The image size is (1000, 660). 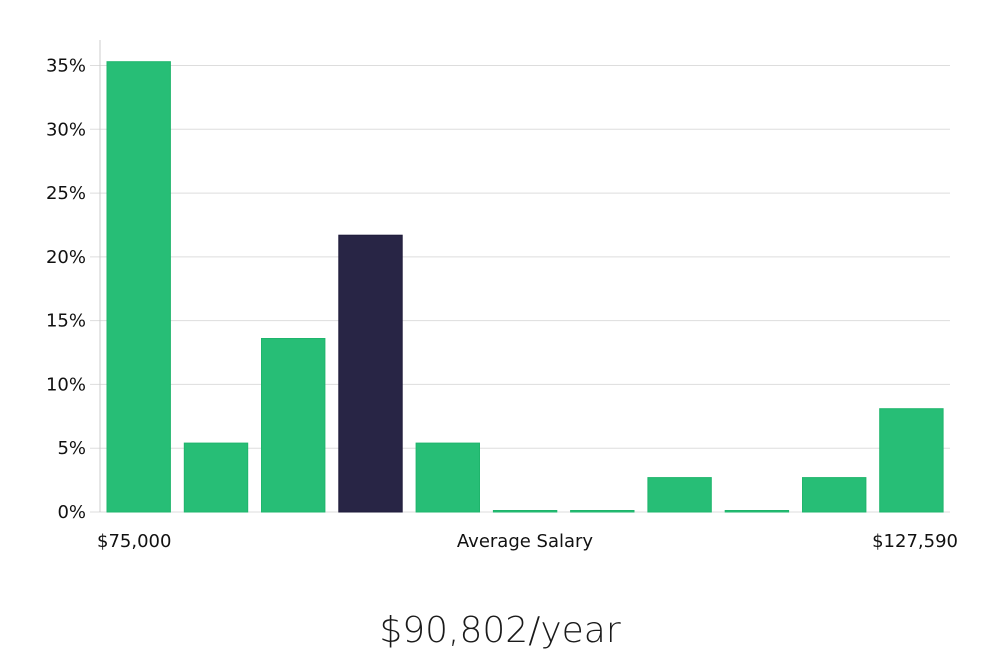 What do you see at coordinates (66, 66) in the screenshot?
I see `y-tick-label-35: 35%` at bounding box center [66, 66].